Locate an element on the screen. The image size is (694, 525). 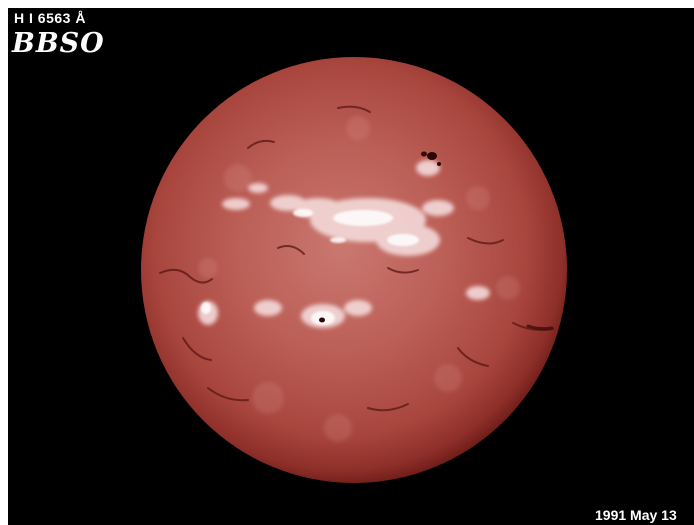
observatory-logo: BBSO is located at coordinates (58, 43).